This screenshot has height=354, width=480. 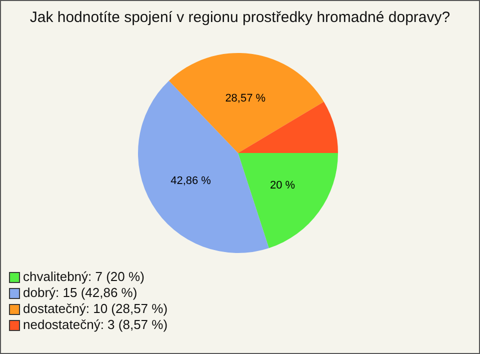 What do you see at coordinates (191, 181) in the screenshot?
I see `data-label: 42,86 %` at bounding box center [191, 181].